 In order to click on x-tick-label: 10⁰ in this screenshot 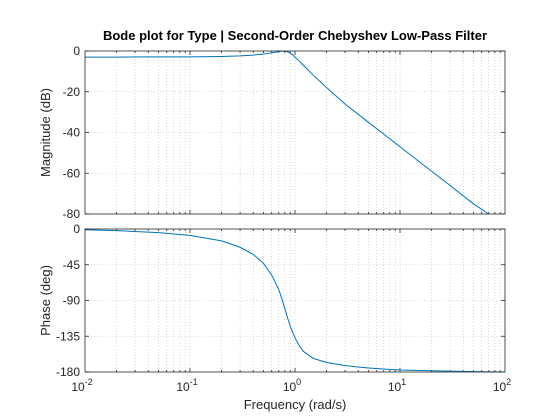, I will do `click(292, 385)`.